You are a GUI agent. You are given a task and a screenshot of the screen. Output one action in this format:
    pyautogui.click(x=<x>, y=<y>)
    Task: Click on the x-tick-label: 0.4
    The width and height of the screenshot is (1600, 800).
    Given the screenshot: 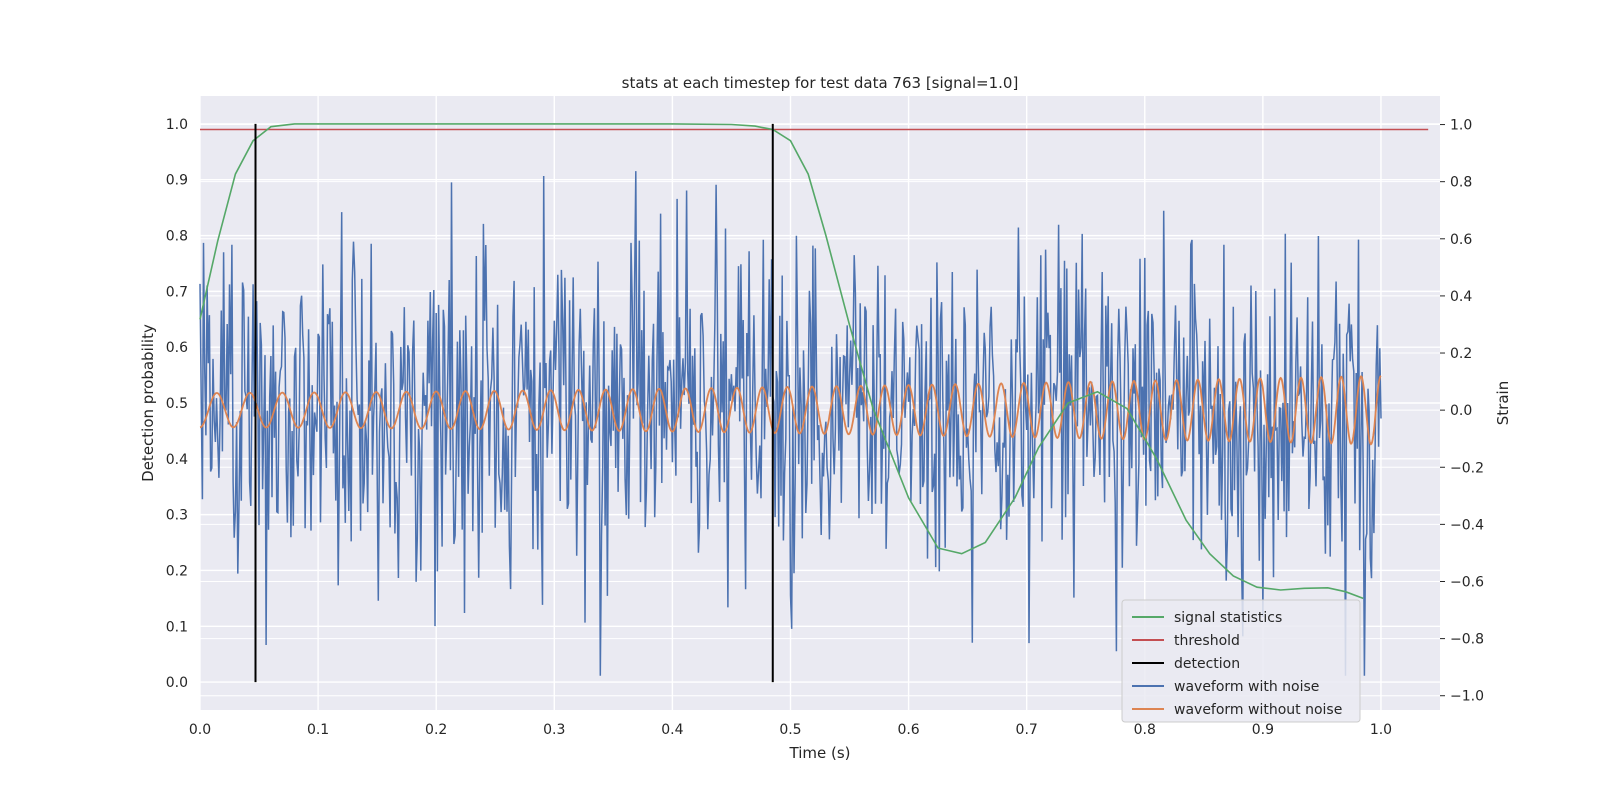 What is the action you would take?
    pyautogui.click(x=672, y=730)
    